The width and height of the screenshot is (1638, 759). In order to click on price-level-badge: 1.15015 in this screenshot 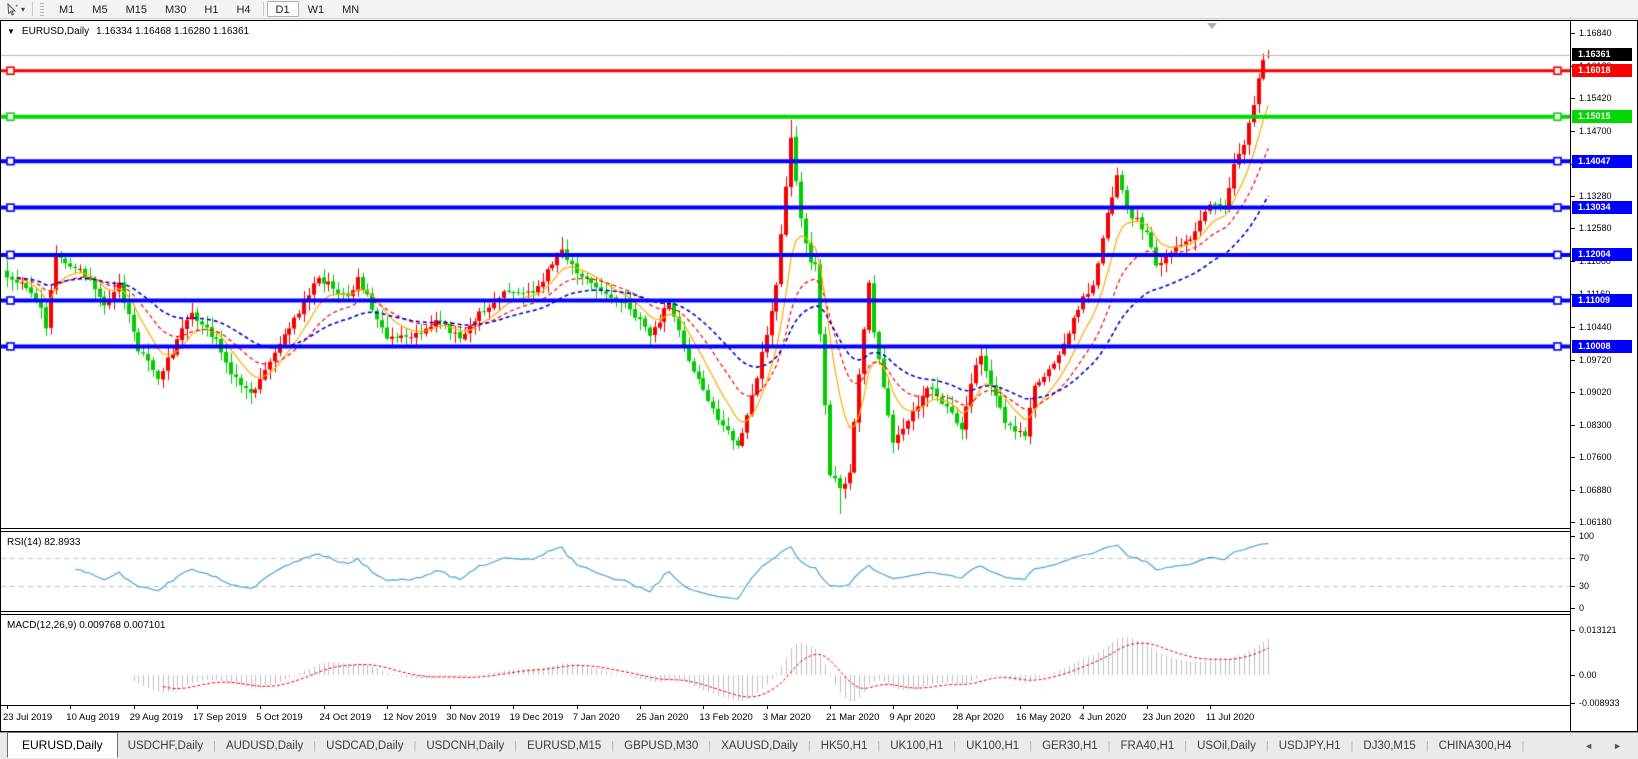, I will do `click(1602, 117)`.